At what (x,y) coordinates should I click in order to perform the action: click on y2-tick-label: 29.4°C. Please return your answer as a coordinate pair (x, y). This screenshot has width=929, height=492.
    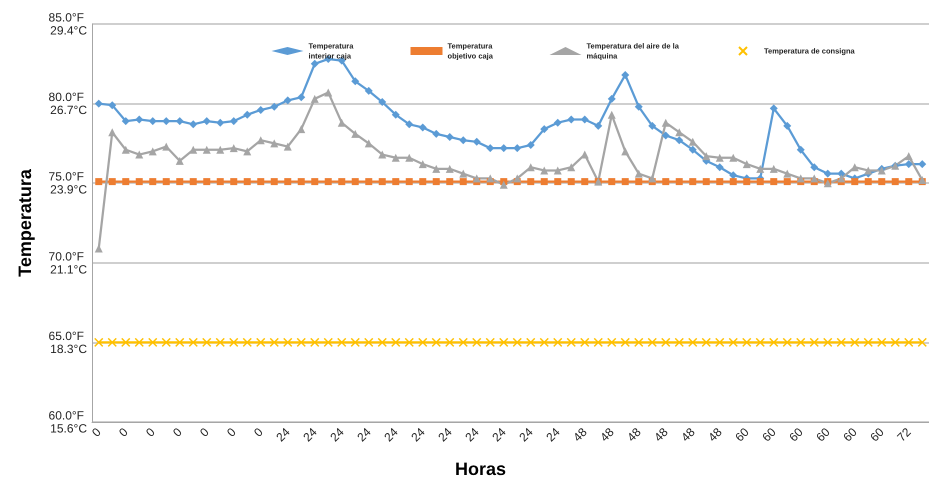
    Looking at the image, I should click on (69, 31).